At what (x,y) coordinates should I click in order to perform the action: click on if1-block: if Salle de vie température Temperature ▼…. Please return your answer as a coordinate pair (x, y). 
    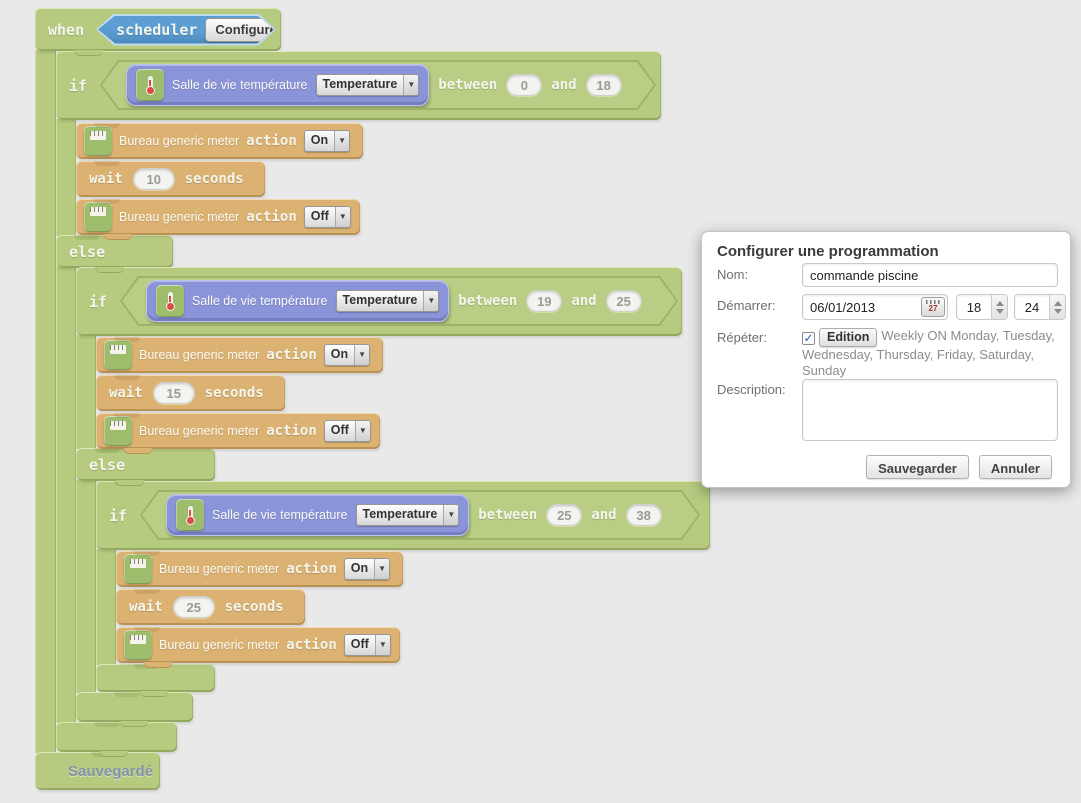
    Looking at the image, I should click on (358, 85).